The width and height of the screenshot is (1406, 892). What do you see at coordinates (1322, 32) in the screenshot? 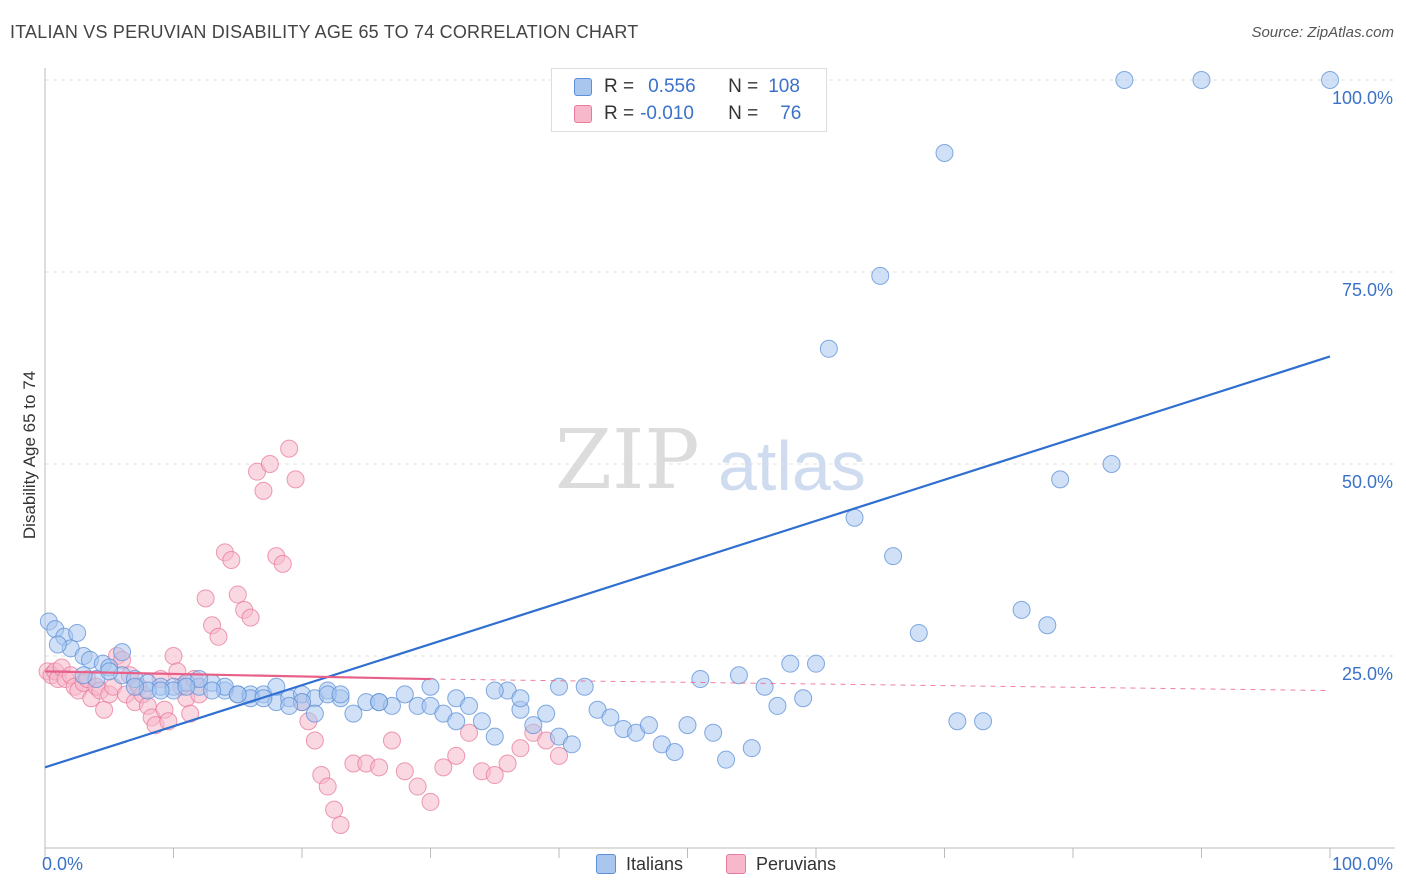
I see `source-label: Source: ZipAtlas.com` at bounding box center [1322, 32].